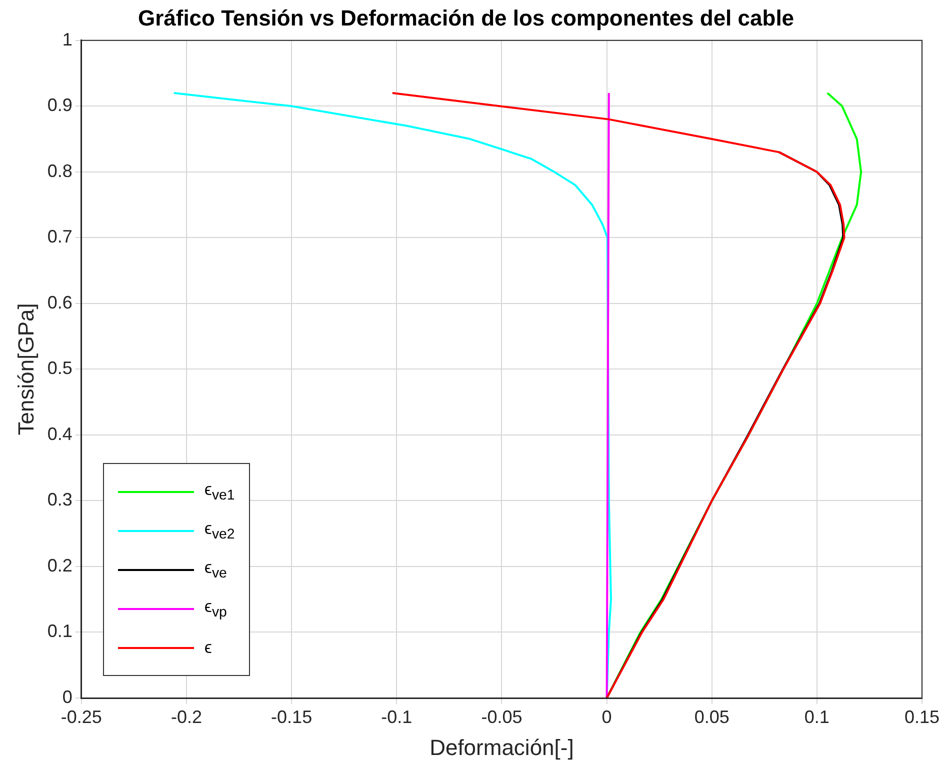  What do you see at coordinates (59, 631) in the screenshot?
I see `y-tick-label: 0.1` at bounding box center [59, 631].